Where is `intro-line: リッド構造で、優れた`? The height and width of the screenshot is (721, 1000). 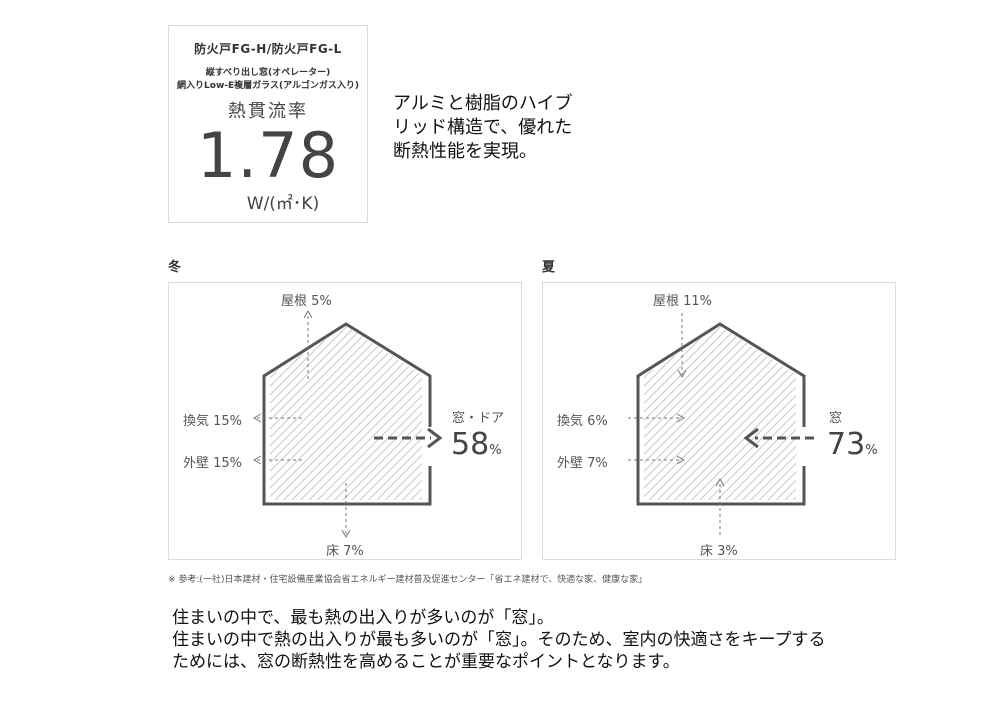 intro-line: リッド構造で、優れた is located at coordinates (483, 127).